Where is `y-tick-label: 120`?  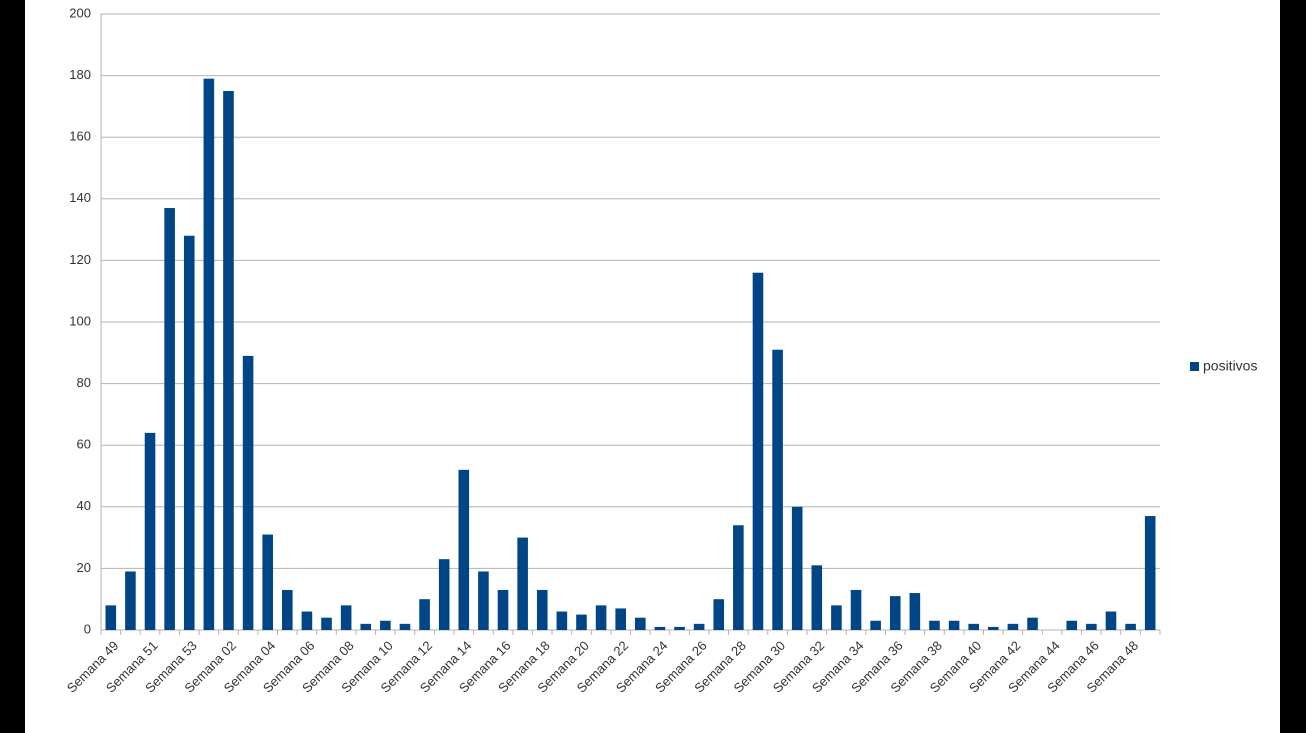
y-tick-label: 120 is located at coordinates (80, 259).